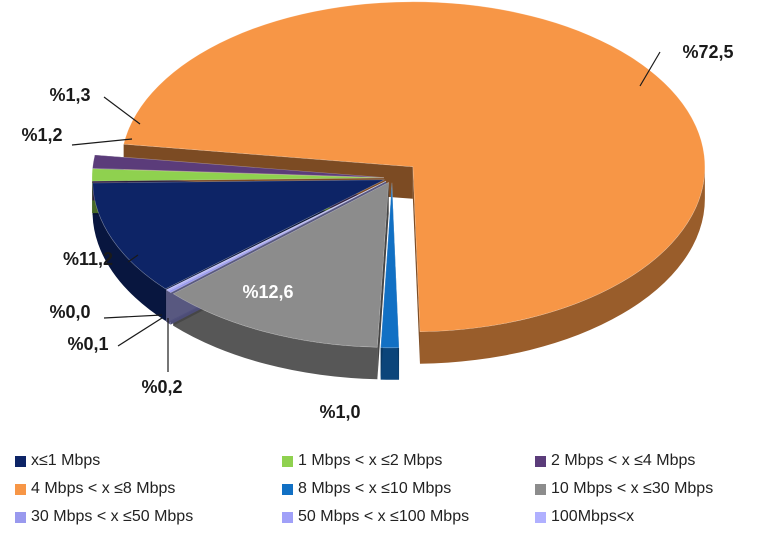 The height and width of the screenshot is (533, 762). Describe the element at coordinates (632, 488) in the screenshot. I see `legend-label: 10 Mbps < x ≤30 Mbps` at that location.